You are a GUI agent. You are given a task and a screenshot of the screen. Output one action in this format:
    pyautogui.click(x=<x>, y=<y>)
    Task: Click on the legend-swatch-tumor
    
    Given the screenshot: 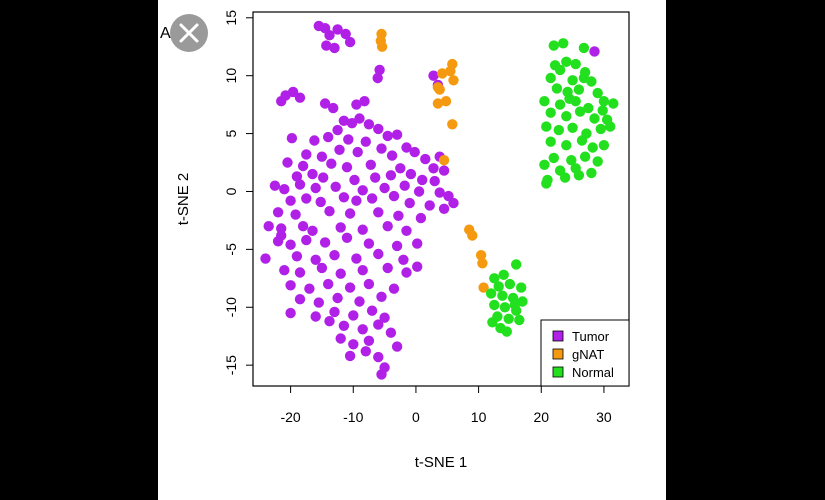 What is the action you would take?
    pyautogui.click(x=558, y=336)
    